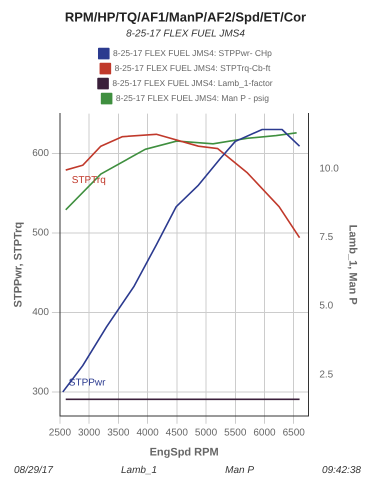 Image resolution: width=375 pixels, height=500 pixels. What do you see at coordinates (352, 264) in the screenshot?
I see `y2-axis-title: Lamb_1, Man P` at bounding box center [352, 264].